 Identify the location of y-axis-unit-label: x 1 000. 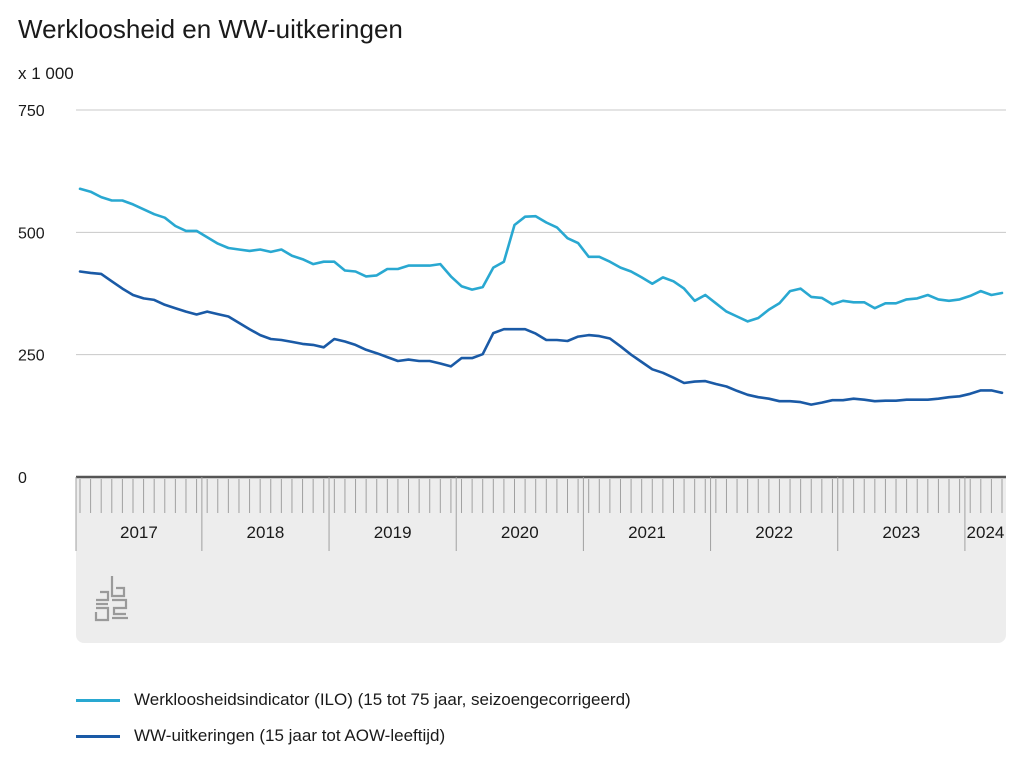
(46, 73).